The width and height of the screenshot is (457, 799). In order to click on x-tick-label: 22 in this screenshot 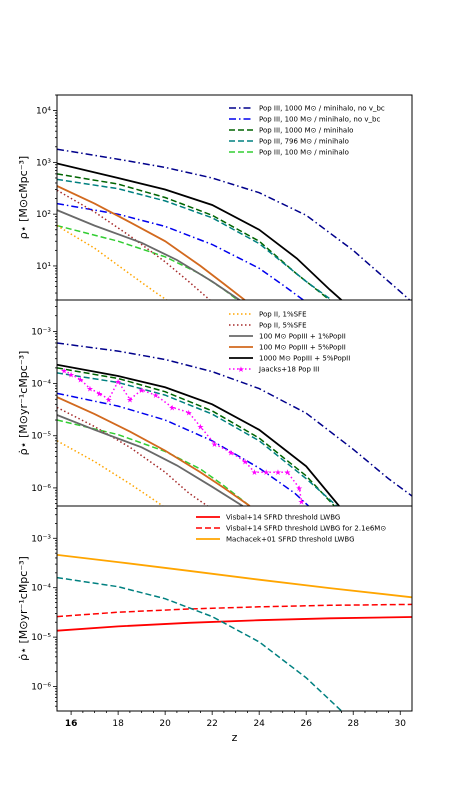, I will do `click(211, 724)`.